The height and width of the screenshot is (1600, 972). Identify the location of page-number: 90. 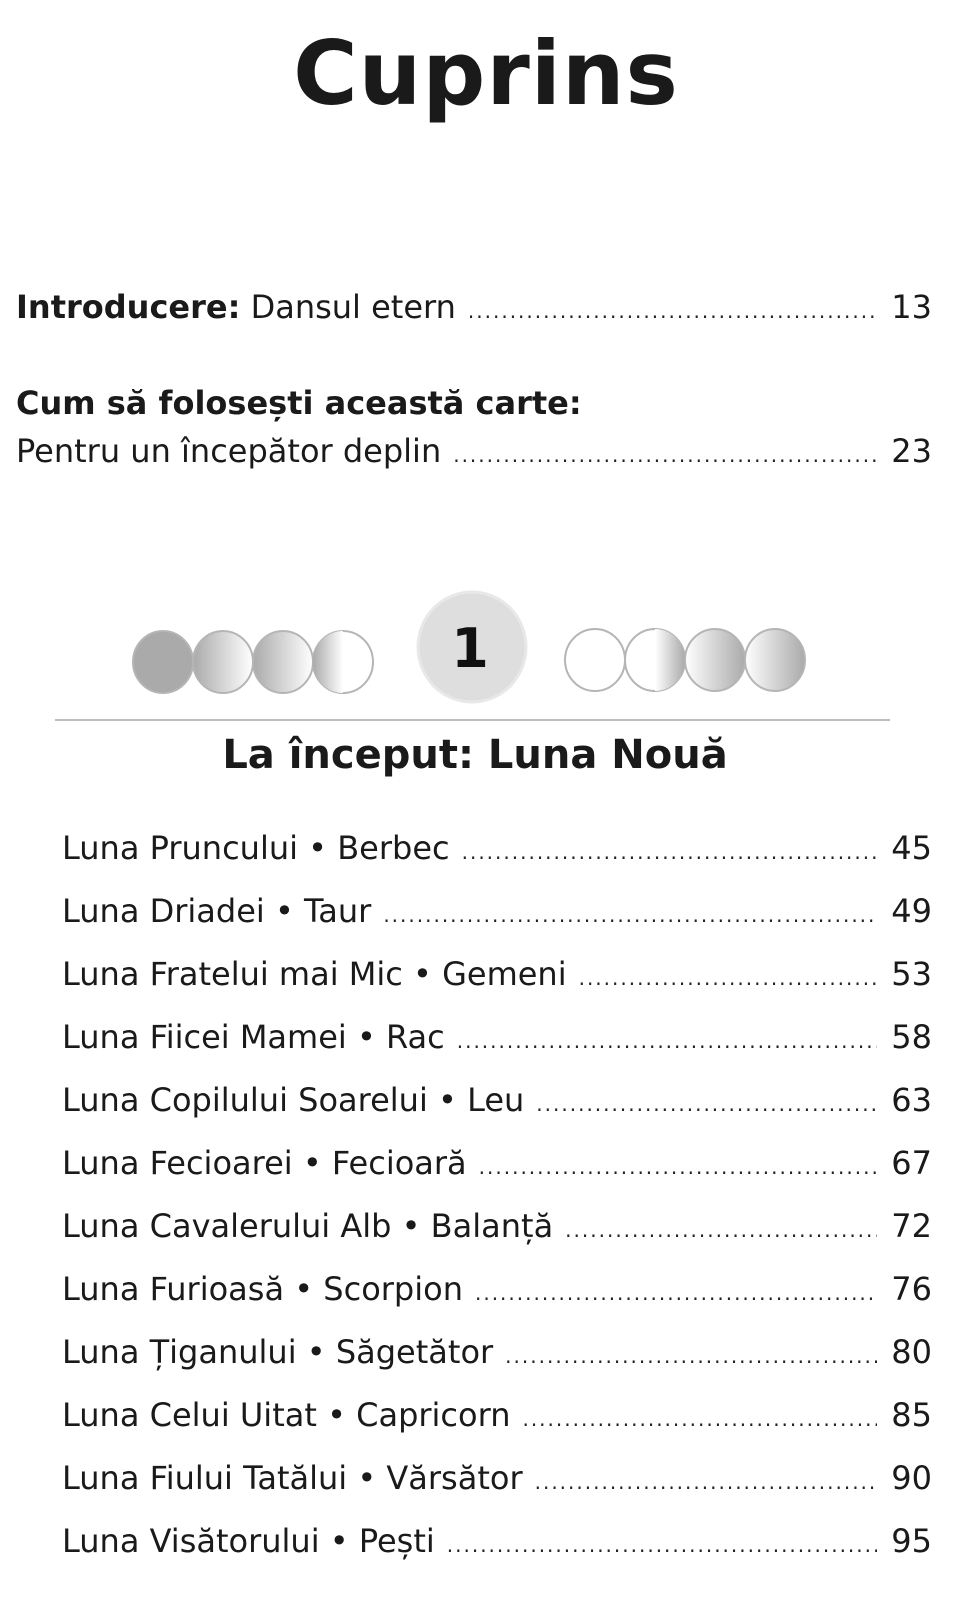
(911, 1478).